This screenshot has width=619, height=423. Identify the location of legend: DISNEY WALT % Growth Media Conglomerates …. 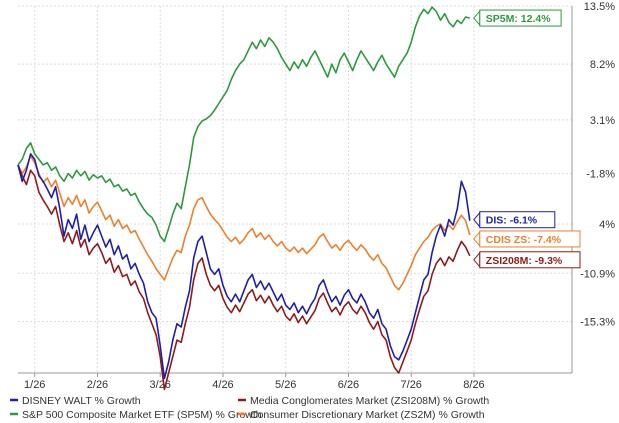
(249, 408).